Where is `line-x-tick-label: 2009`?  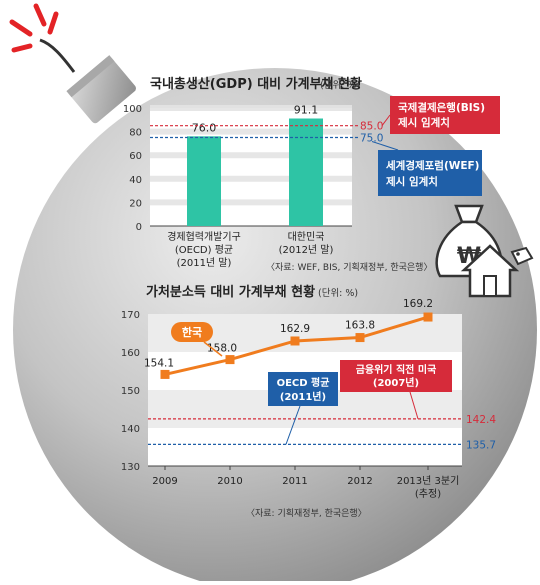 line-x-tick-label: 2009 is located at coordinates (164, 481).